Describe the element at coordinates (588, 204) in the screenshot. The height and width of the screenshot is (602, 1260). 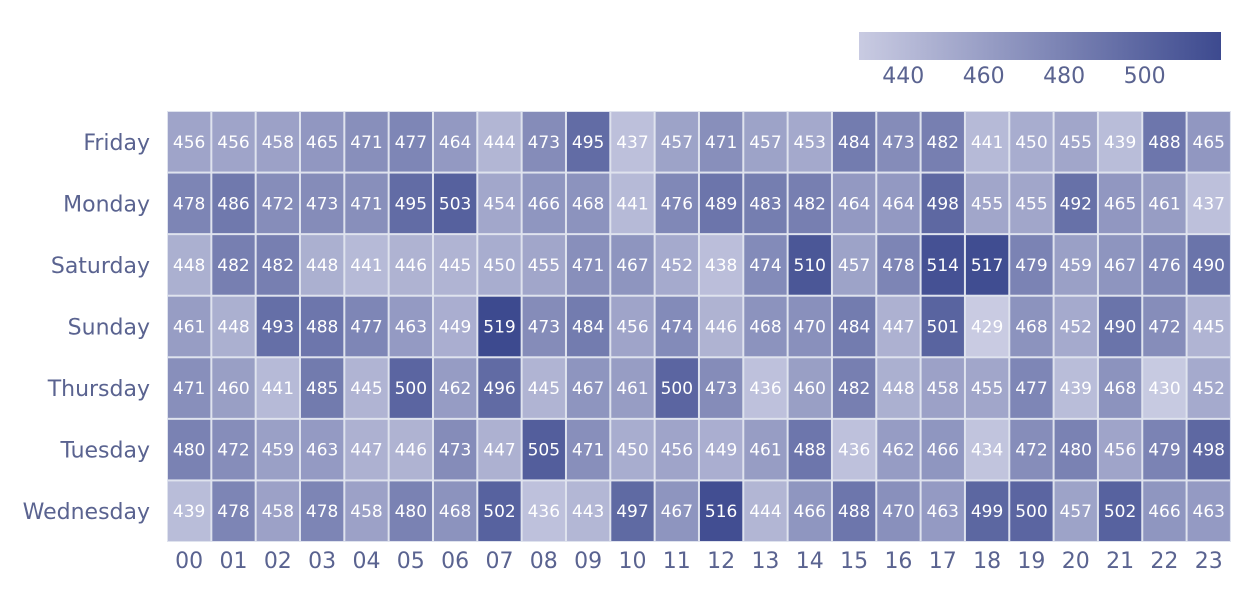
I see `cell-value-label: 468` at that location.